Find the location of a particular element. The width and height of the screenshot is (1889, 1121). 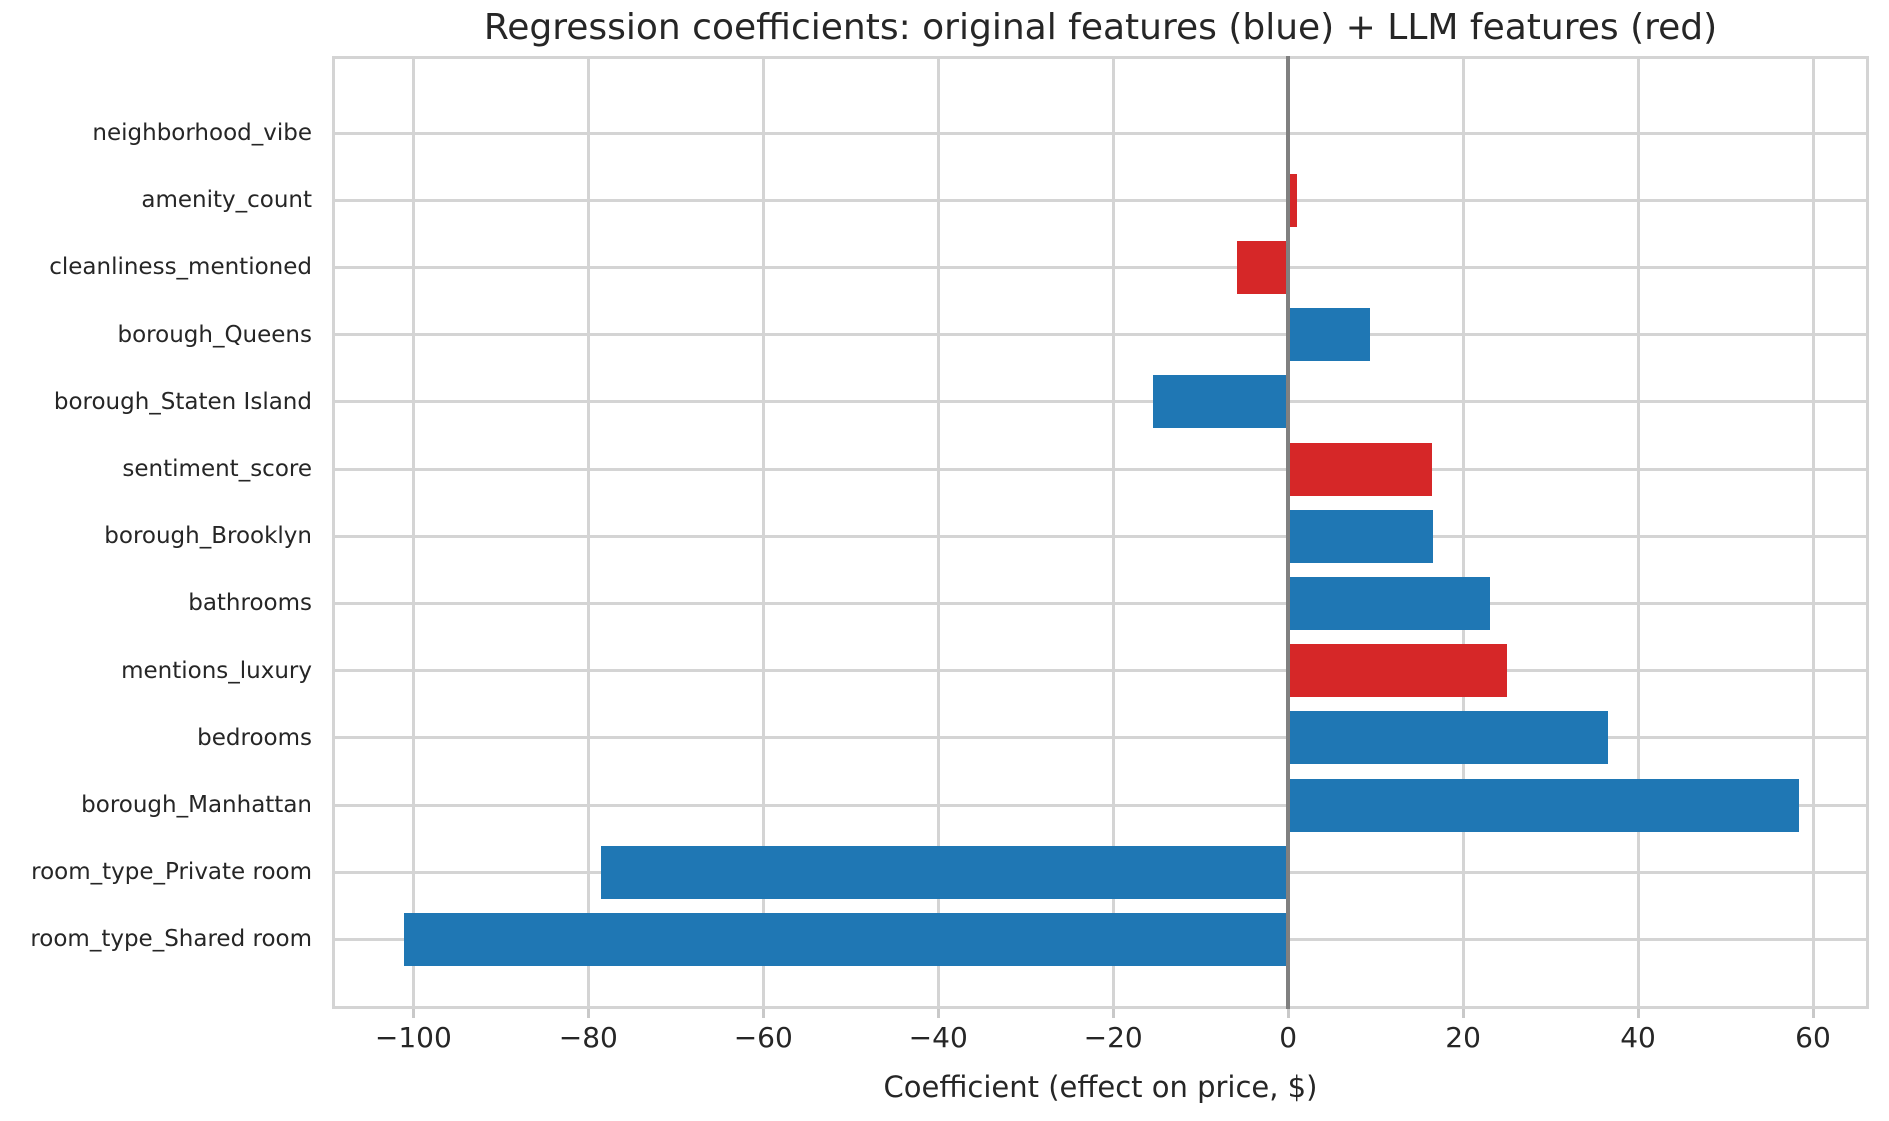

bar-room-type-private-room is located at coordinates (945, 872).